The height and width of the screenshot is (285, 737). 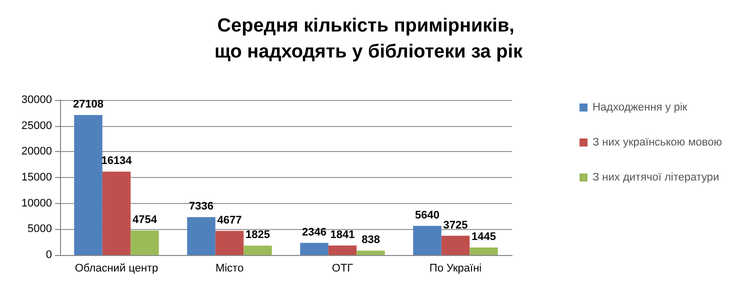 What do you see at coordinates (455, 268) in the screenshot?
I see `x-tick-label: По Україні` at bounding box center [455, 268].